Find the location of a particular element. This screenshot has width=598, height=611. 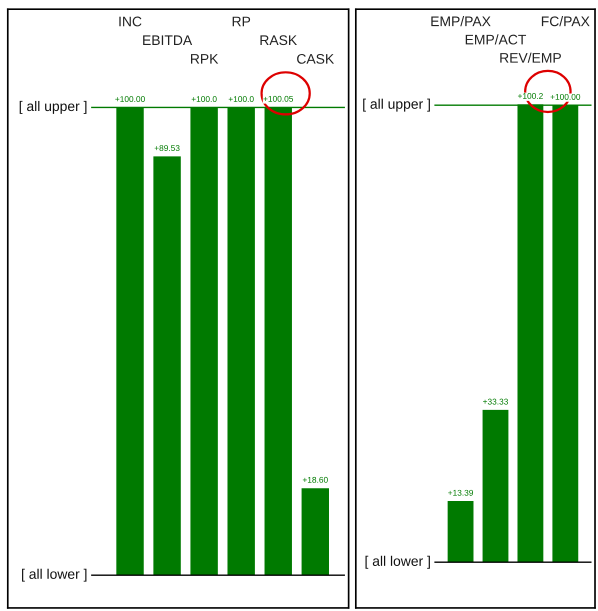

data-label: +89.53 is located at coordinates (167, 148).